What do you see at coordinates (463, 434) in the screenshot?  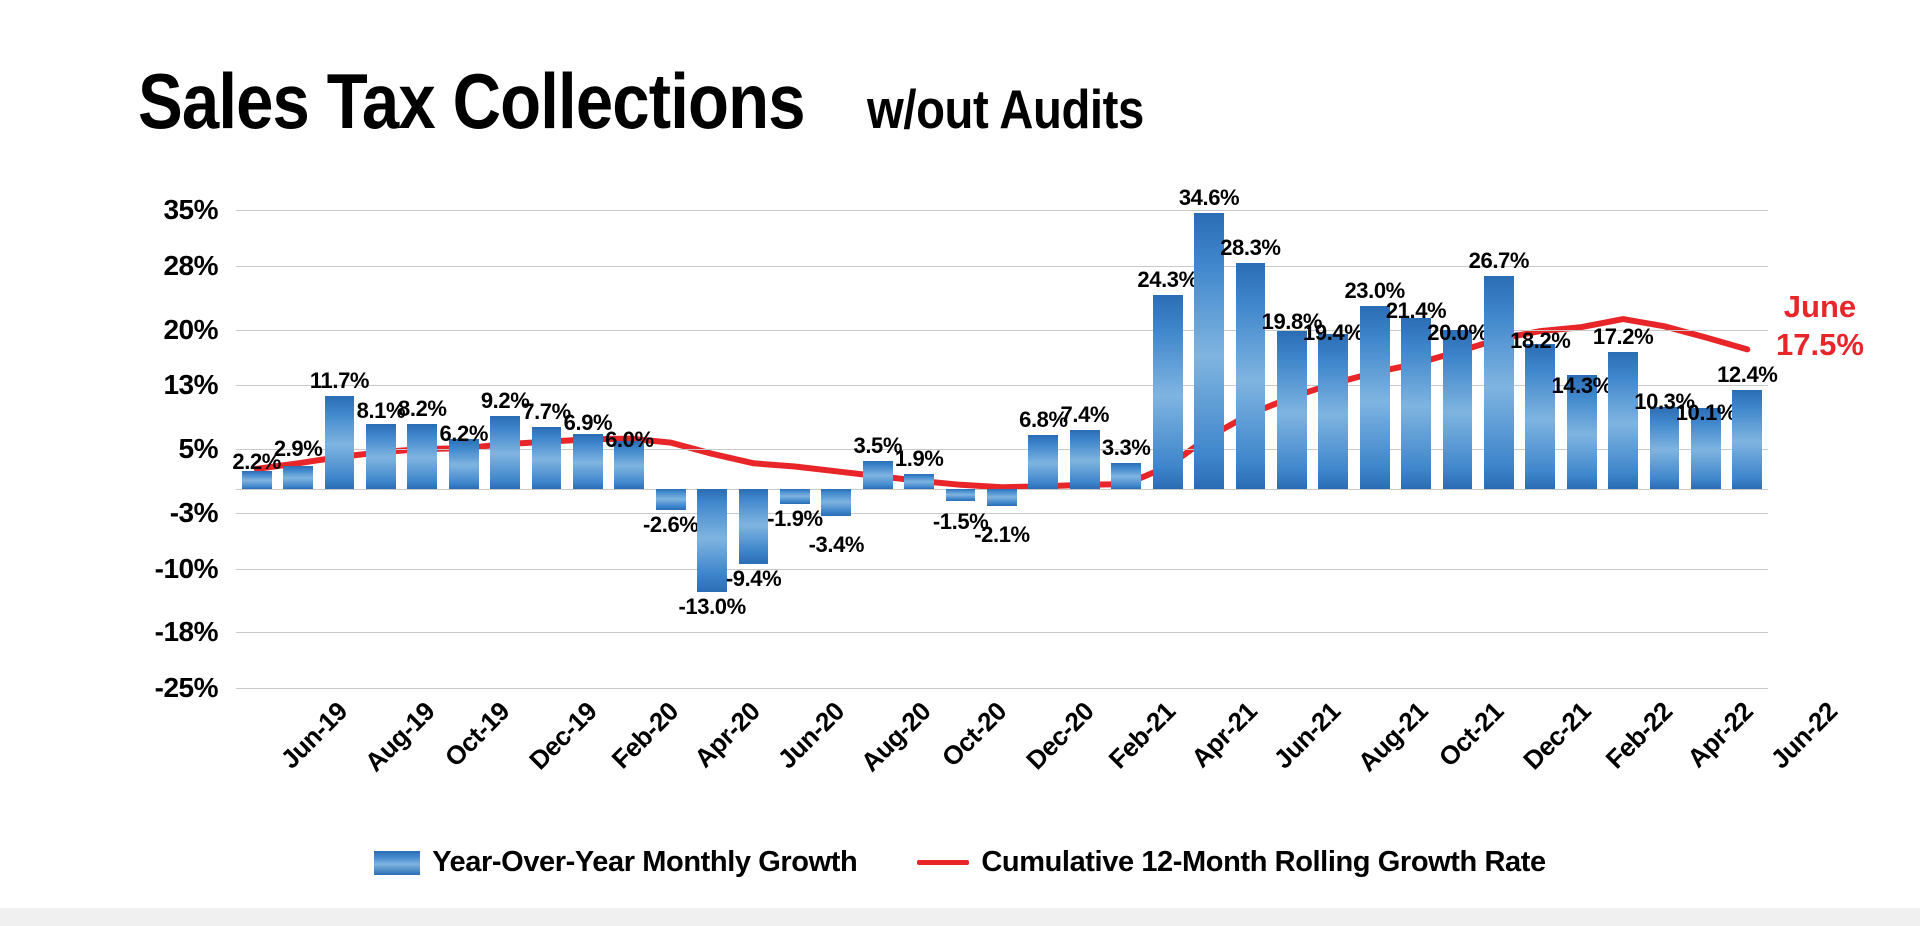 I see `bar-value-label: 6.2%` at bounding box center [463, 434].